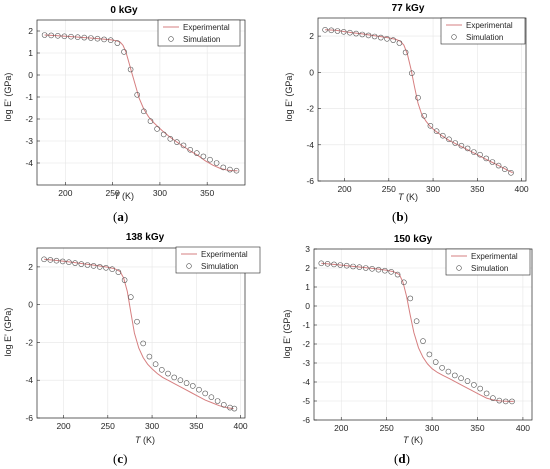 The width and height of the screenshot is (550, 469). Describe the element at coordinates (140, 103) in the screenshot. I see `panel-a-series-simulation-markers` at that location.